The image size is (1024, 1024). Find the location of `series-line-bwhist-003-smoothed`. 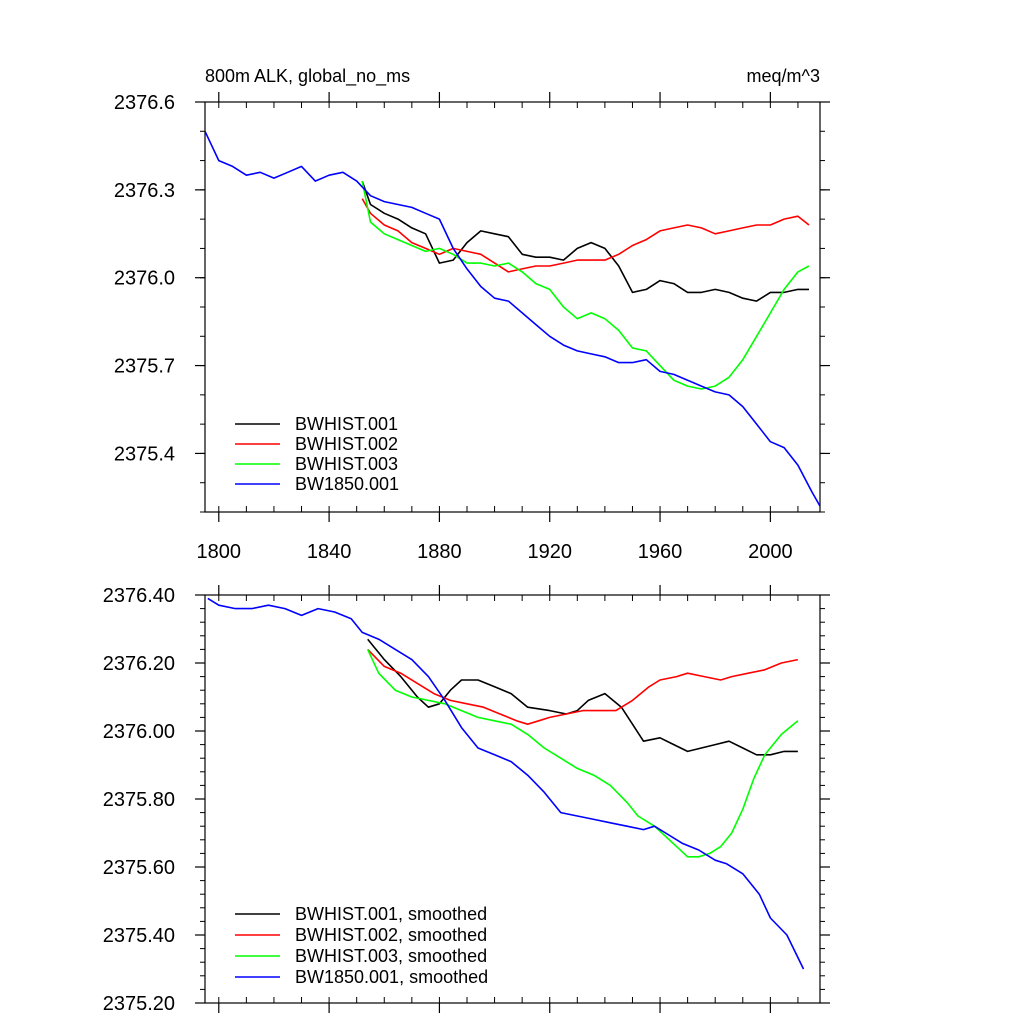

series-line-bwhist-003-smoothed is located at coordinates (582, 753).